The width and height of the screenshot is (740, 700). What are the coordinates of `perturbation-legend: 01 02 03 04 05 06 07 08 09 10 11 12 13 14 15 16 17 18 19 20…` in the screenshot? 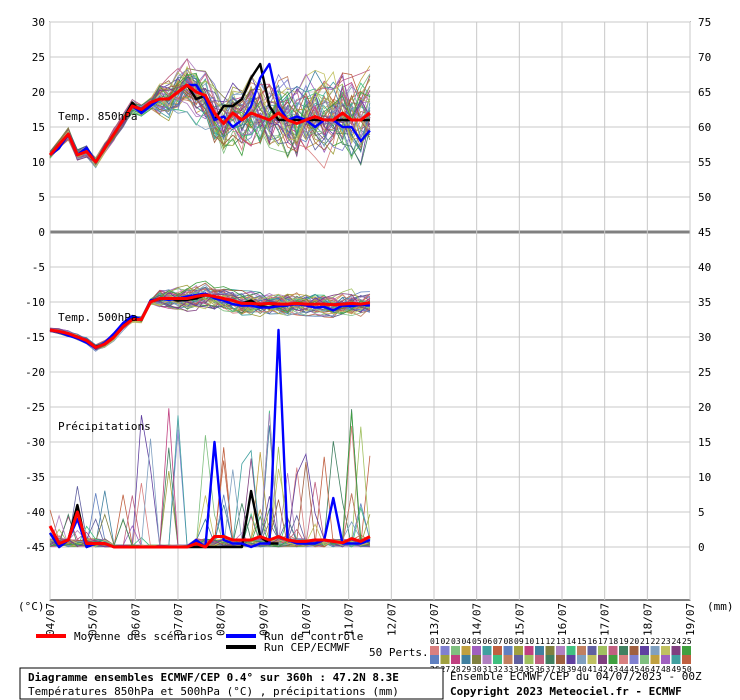 It's located at (561, 655).